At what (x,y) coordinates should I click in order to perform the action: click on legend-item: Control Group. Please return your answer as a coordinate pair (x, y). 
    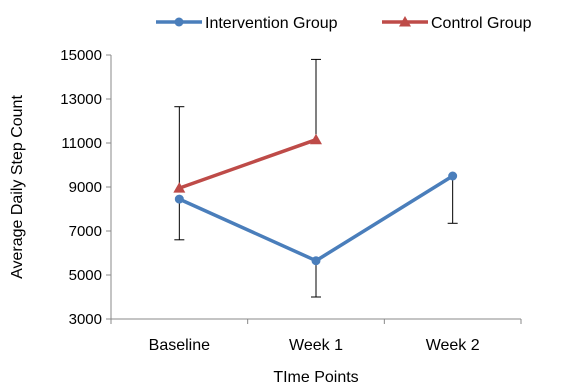
    Looking at the image, I should click on (457, 23).